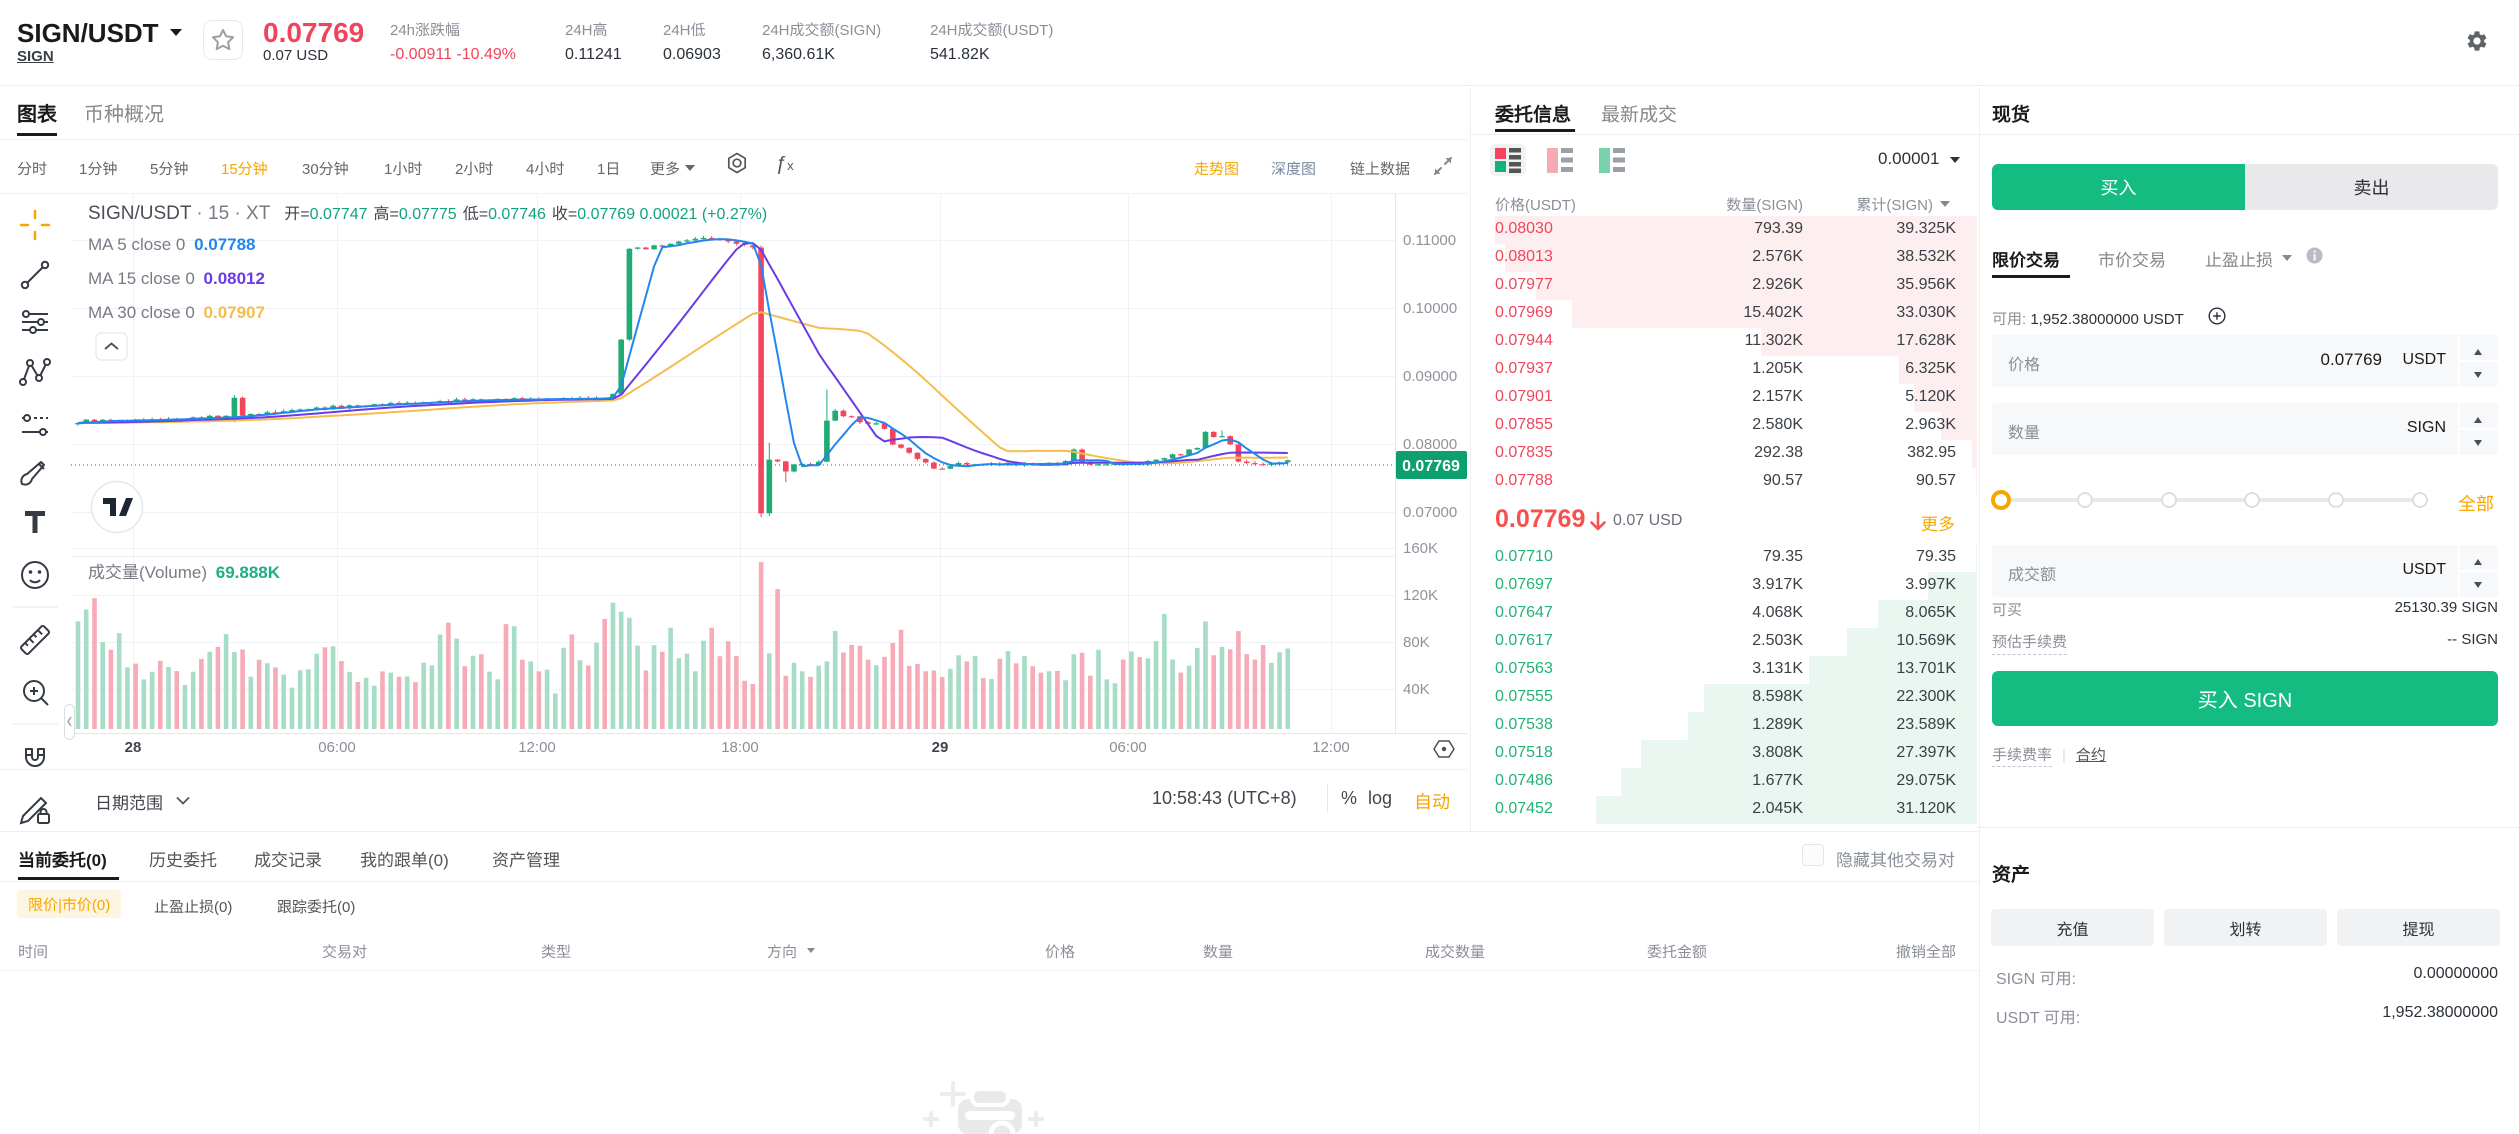  Describe the element at coordinates (1430, 512) in the screenshot. I see `svg-text: 0.07000` at that location.